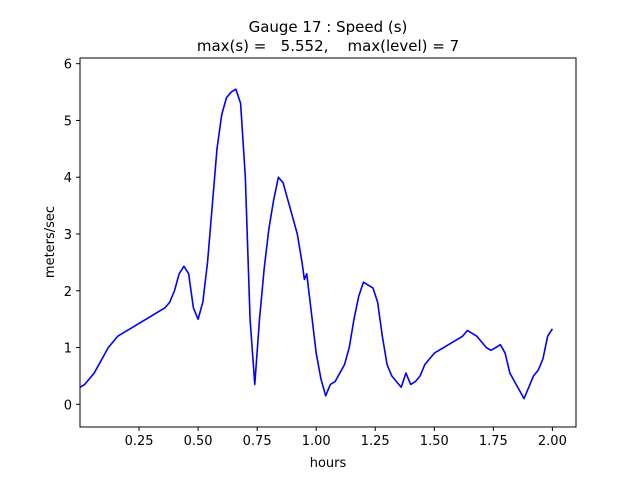  I want to click on x-tick-label: 1.25, so click(375, 441).